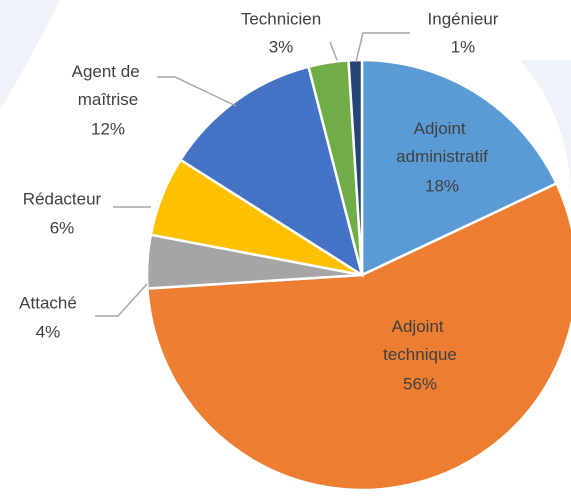 Image resolution: width=571 pixels, height=500 pixels. Describe the element at coordinates (108, 128) in the screenshot. I see `value-label: 12%` at that location.